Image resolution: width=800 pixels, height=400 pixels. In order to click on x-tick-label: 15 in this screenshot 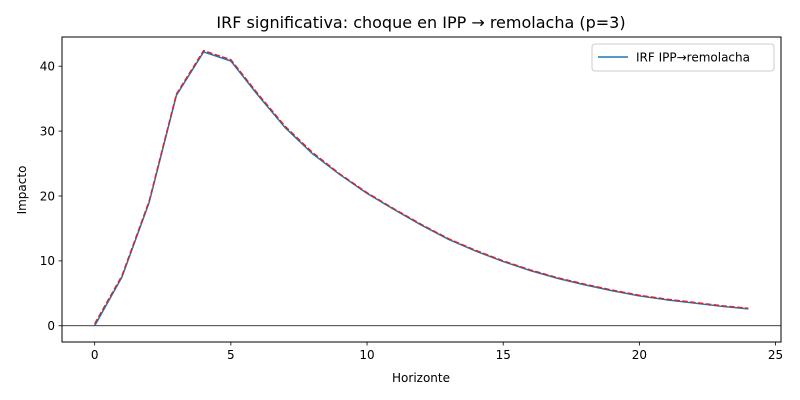, I will do `click(503, 355)`.